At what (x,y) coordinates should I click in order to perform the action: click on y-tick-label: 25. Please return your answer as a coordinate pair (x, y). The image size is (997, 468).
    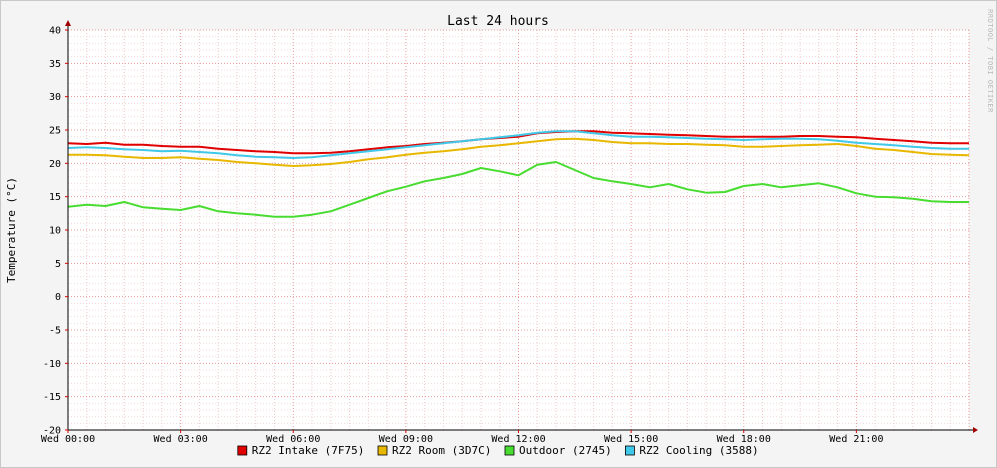
    Looking at the image, I should click on (55, 131).